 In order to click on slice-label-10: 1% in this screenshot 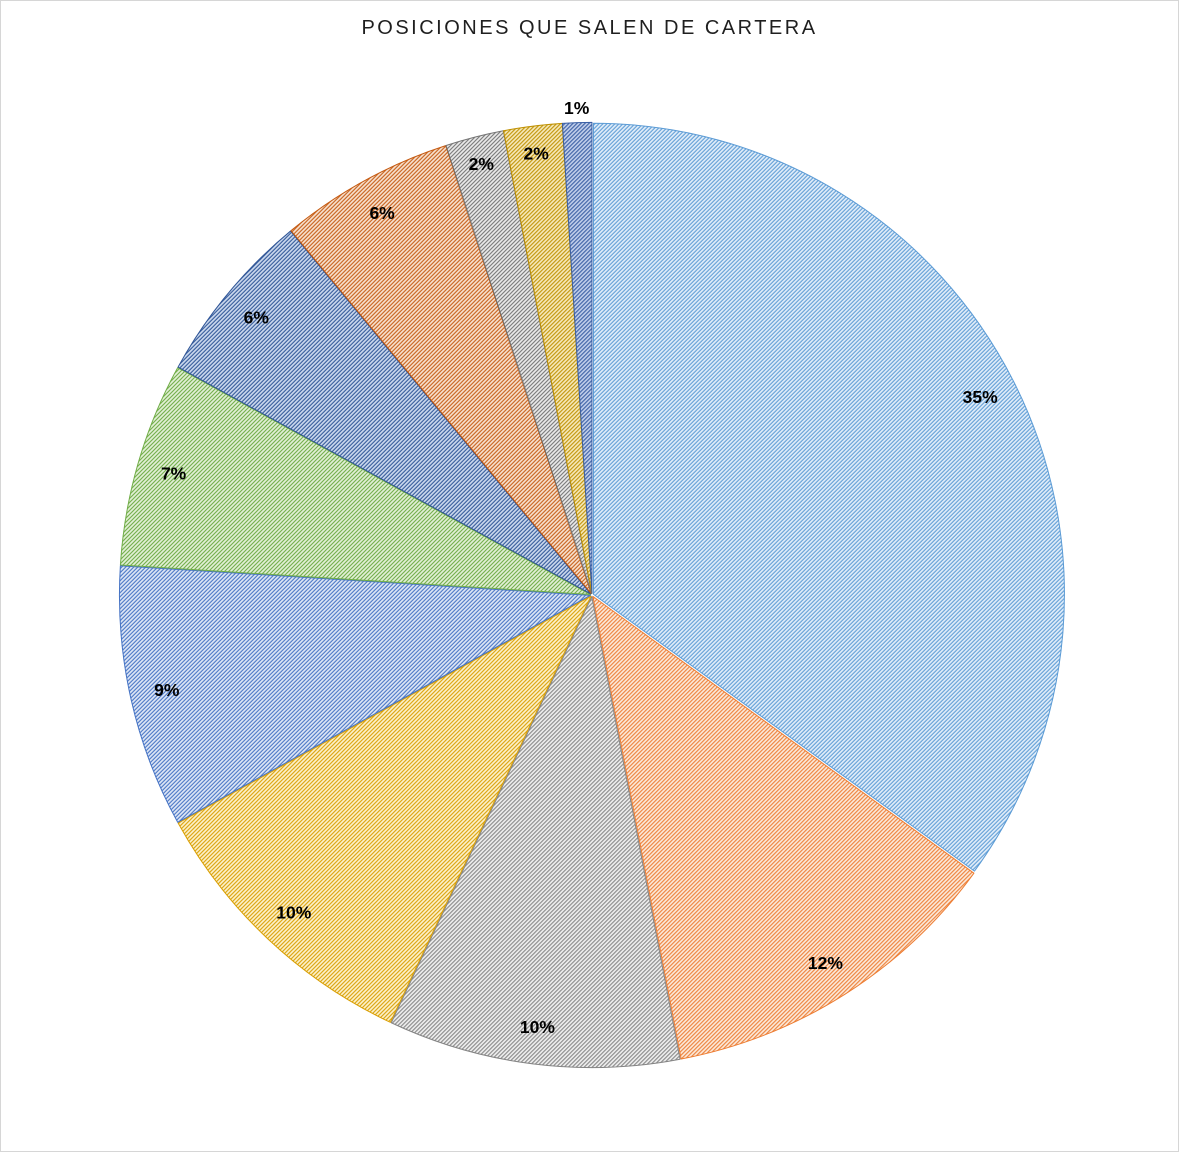, I will do `click(577, 108)`.